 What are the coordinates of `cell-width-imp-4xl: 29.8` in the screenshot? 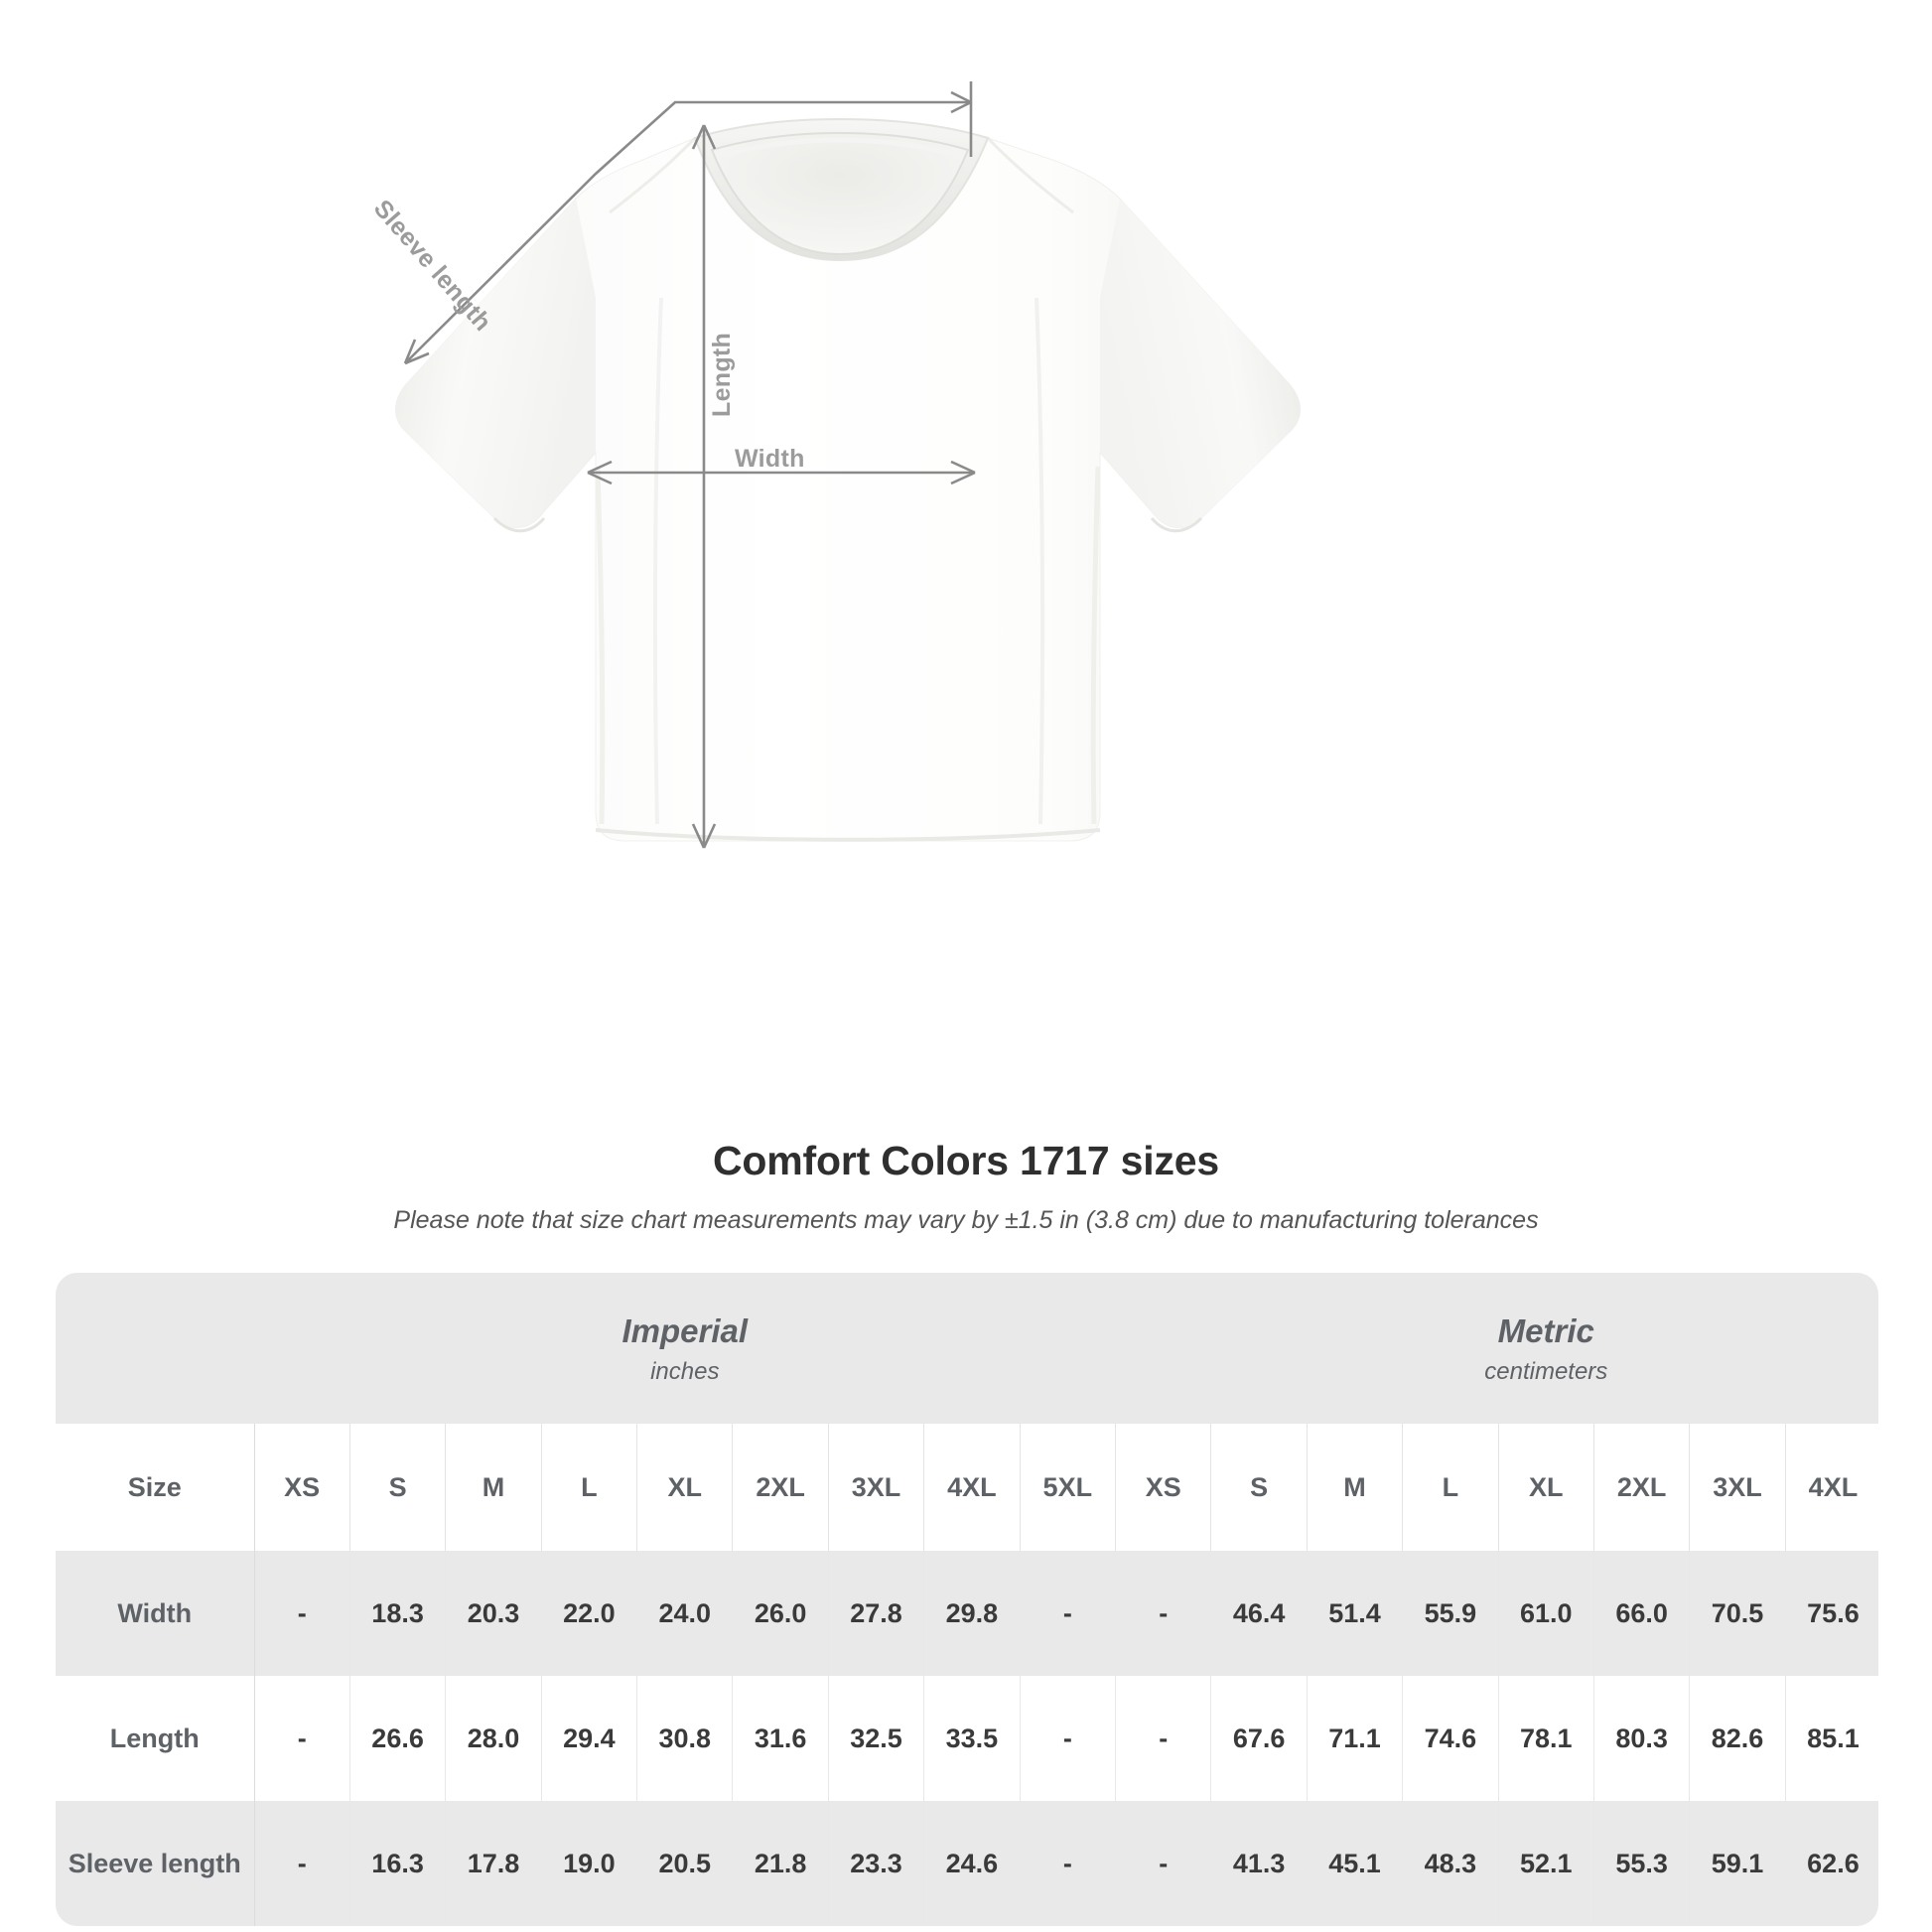 It's located at (972, 1613).